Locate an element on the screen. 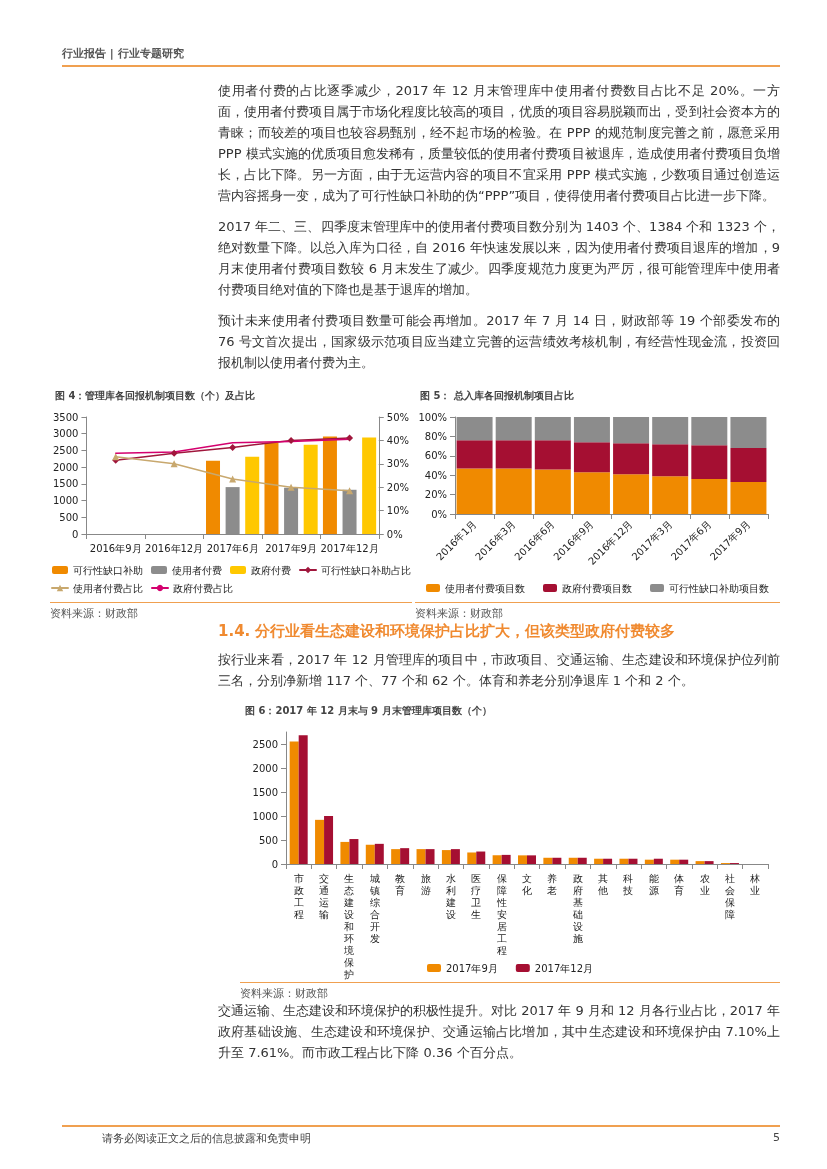 Image resolution: width=827 pixels, height=1169 pixels. chart-title: 图 5： 总入库各回报机制项目占比 is located at coordinates (497, 395).